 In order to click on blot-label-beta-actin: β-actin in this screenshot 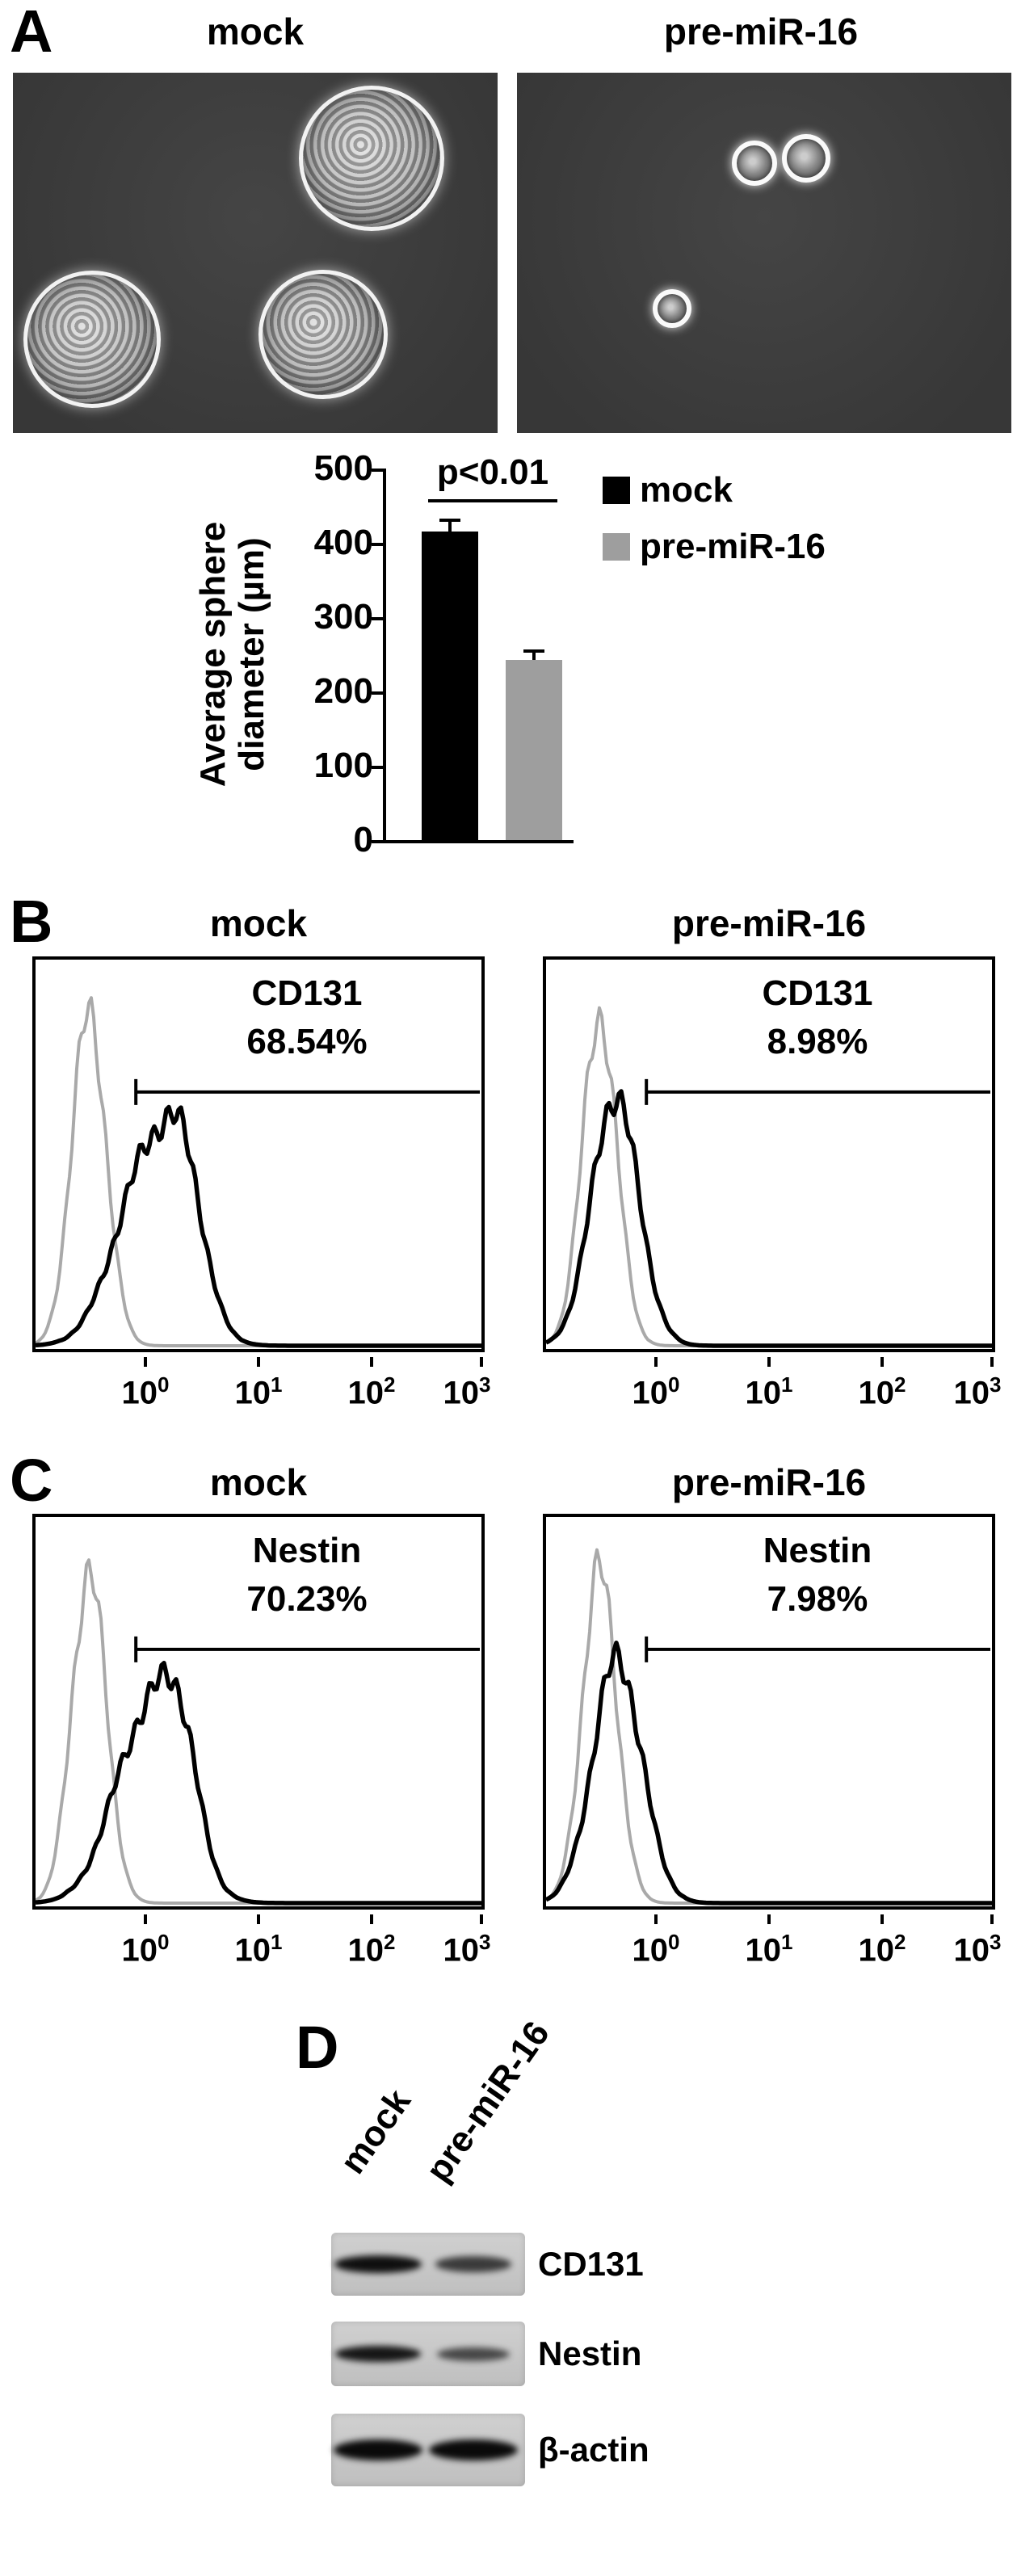, I will do `click(593, 2450)`.